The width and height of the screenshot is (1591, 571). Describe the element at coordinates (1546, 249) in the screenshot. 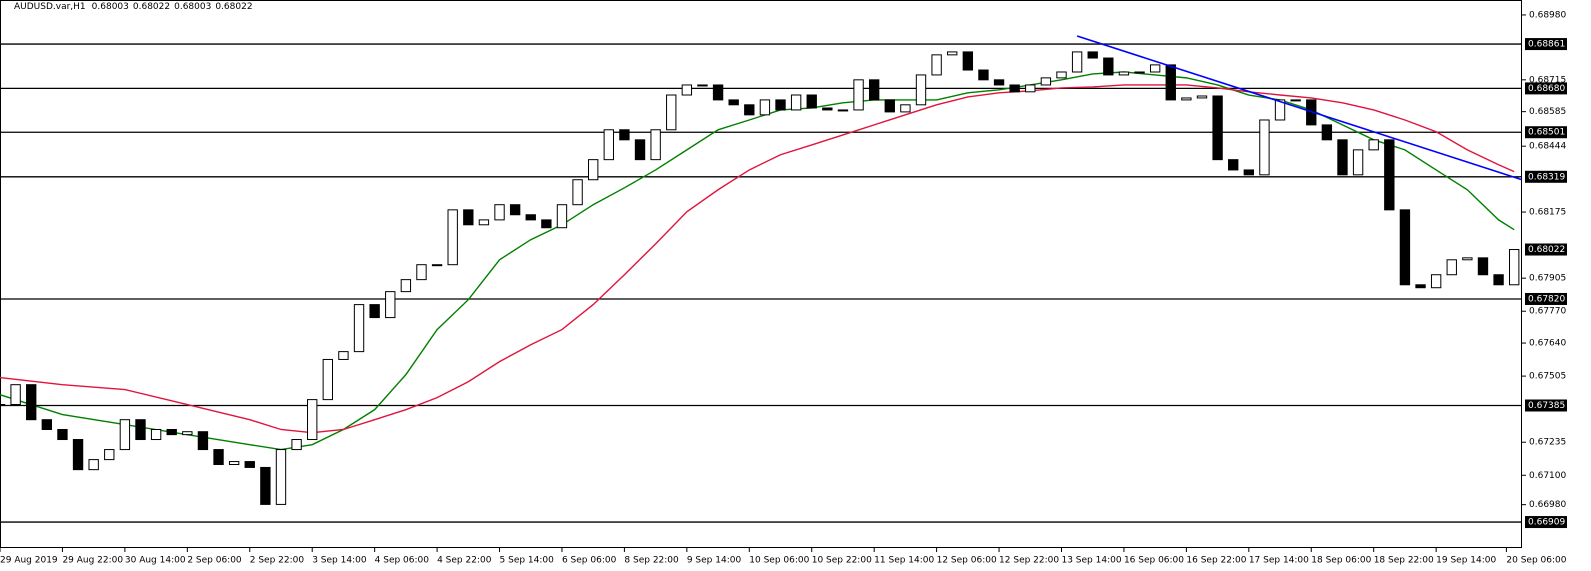

I see `current-price-label-box` at that location.